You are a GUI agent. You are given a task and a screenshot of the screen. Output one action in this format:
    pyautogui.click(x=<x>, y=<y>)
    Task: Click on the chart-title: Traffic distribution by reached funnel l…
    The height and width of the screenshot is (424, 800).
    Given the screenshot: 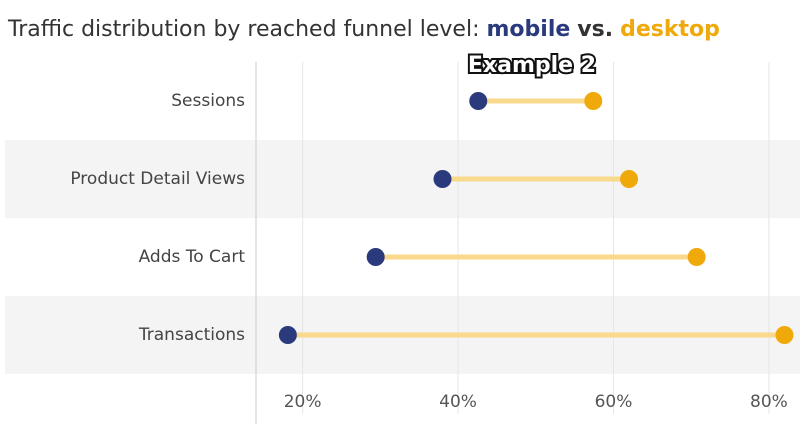 What is the action you would take?
    pyautogui.click(x=363, y=29)
    